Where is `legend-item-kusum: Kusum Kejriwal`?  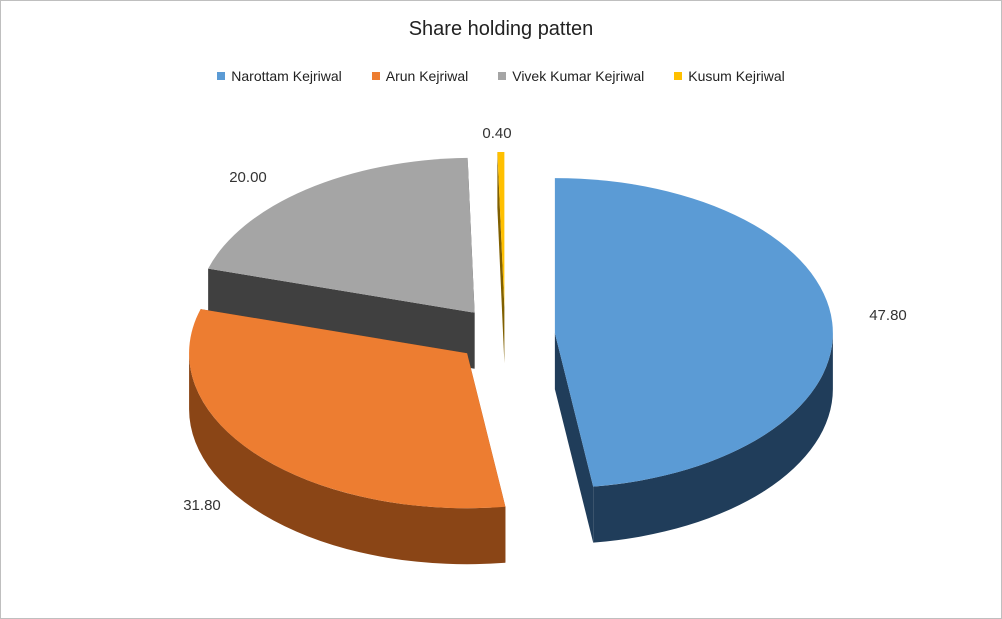 legend-item-kusum: Kusum Kejriwal is located at coordinates (729, 76).